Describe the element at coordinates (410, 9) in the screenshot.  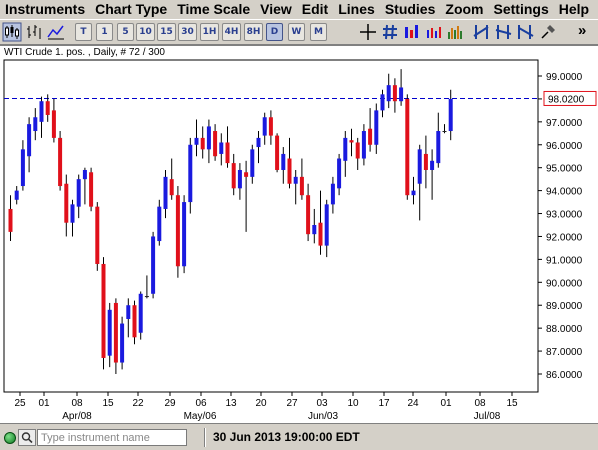
I see `menu-studies: Studies` at that location.